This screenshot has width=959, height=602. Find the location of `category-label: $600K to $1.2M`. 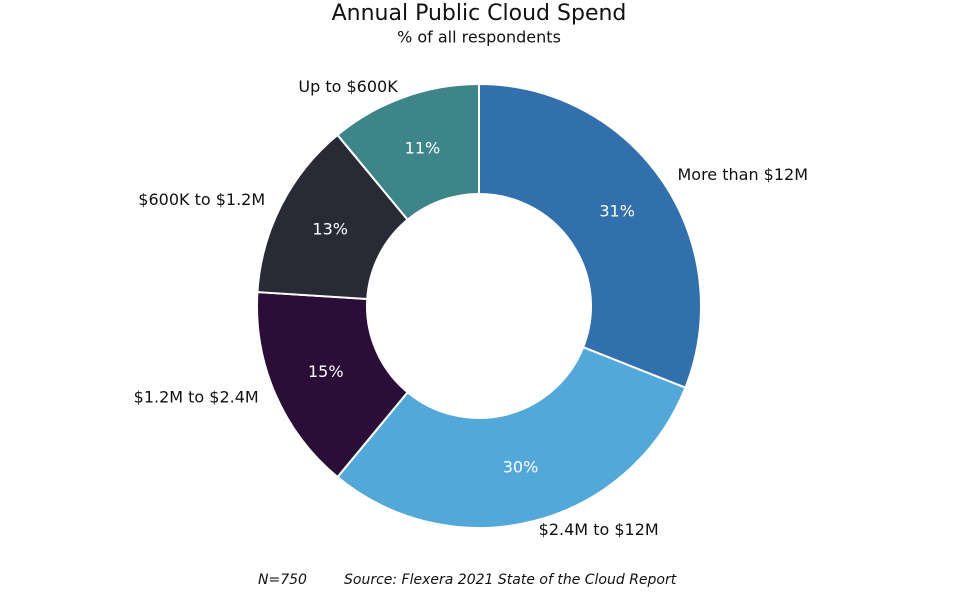

category-label: $600K to $1.2M is located at coordinates (201, 199).